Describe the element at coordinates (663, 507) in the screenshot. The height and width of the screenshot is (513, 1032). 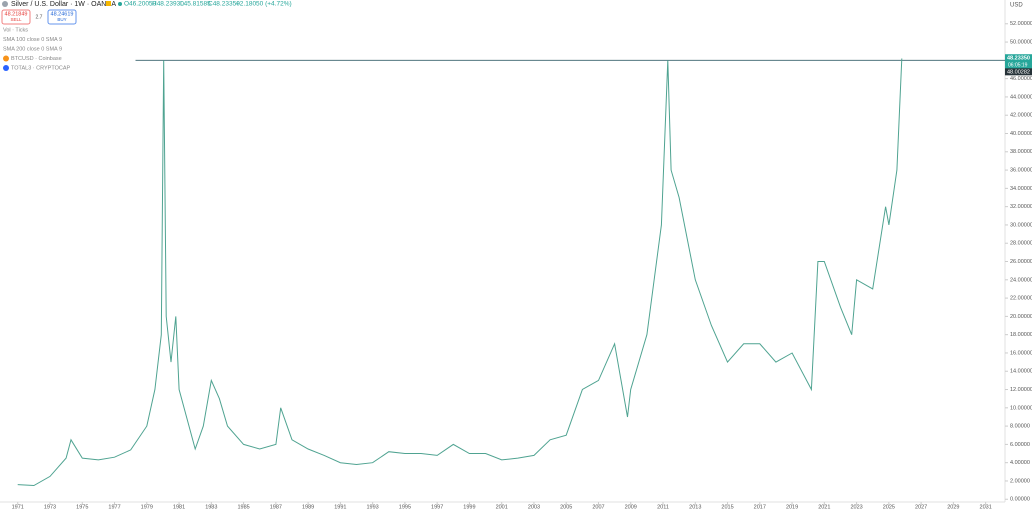
I see `x-tick-label: 2011` at that location.